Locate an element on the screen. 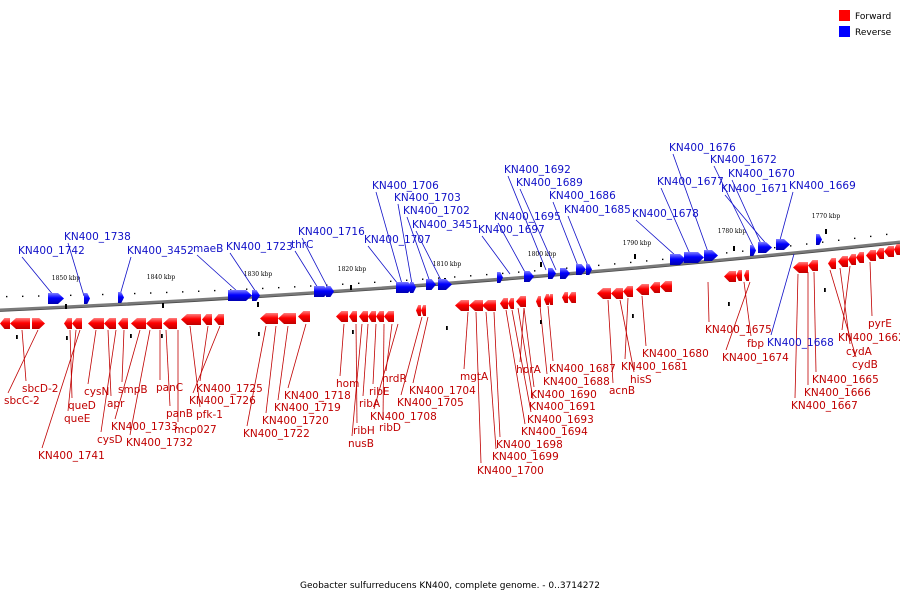 This screenshot has width=900, height=600. forward-gene-label: KN400_1690 is located at coordinates (563, 395).